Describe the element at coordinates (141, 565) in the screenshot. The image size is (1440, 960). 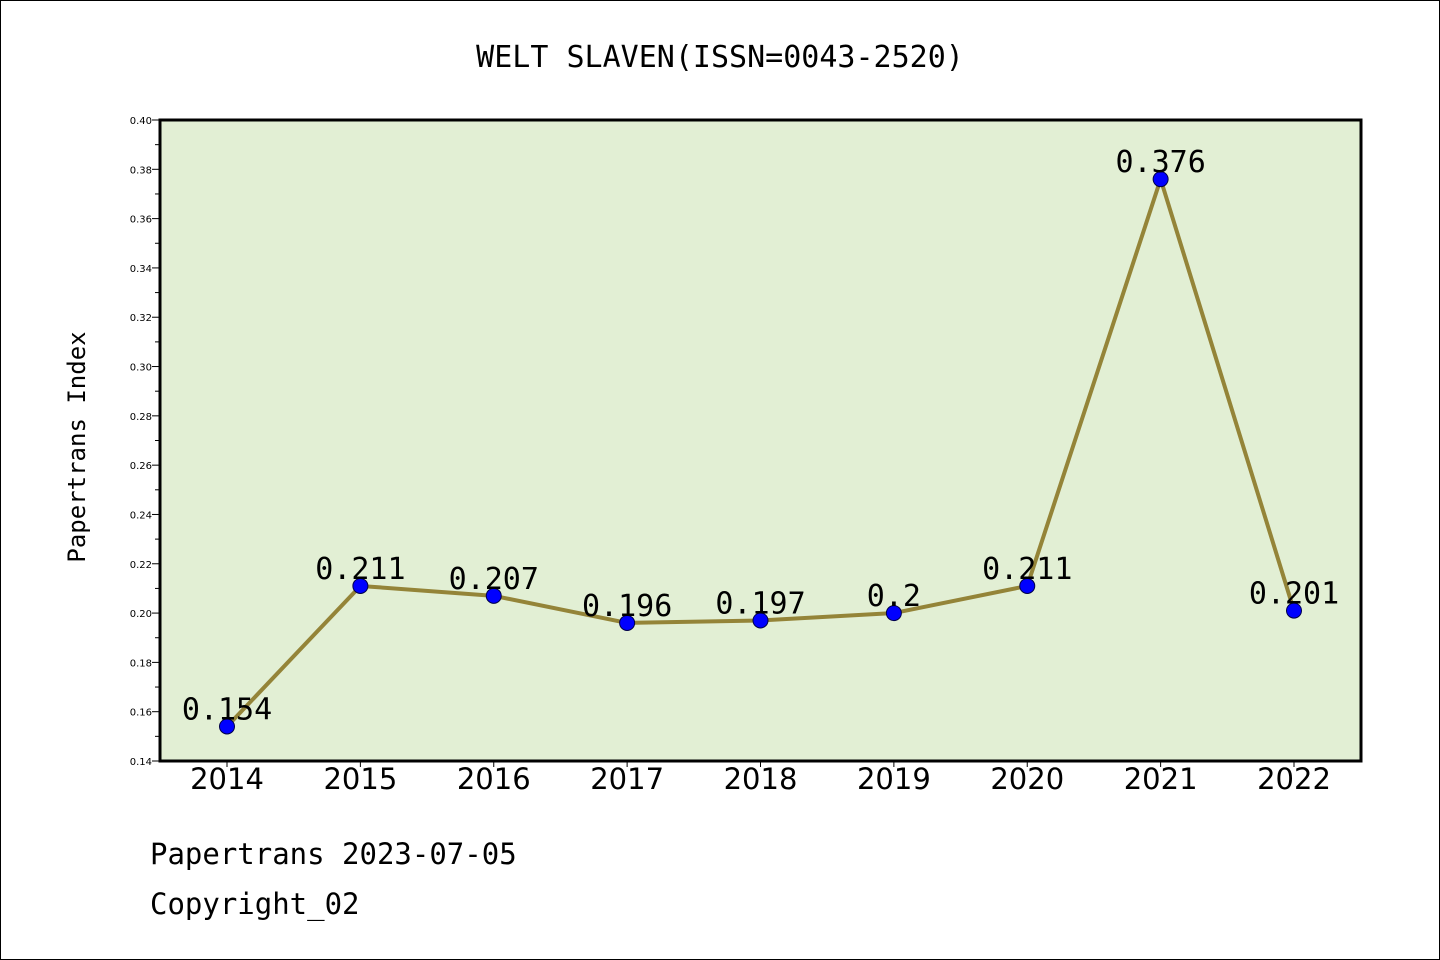
I see `y-tick-label: 0.22` at that location.